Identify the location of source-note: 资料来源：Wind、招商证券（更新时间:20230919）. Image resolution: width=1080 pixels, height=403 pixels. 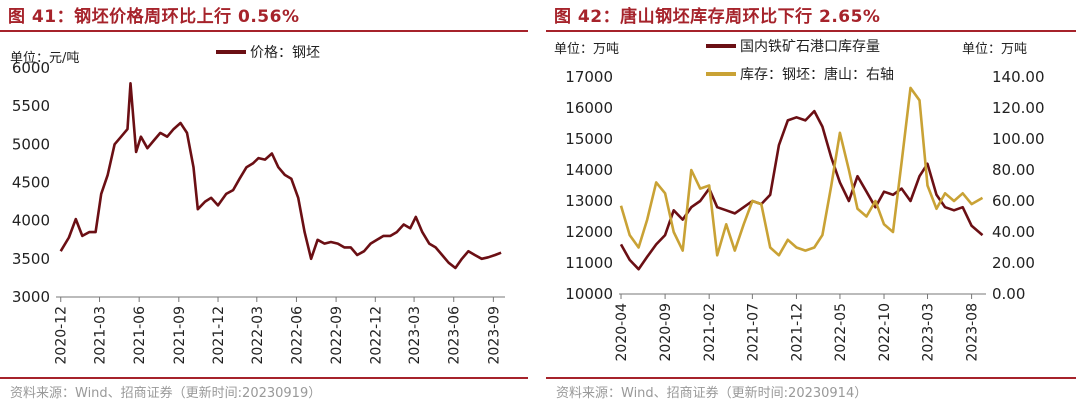
(166, 393).